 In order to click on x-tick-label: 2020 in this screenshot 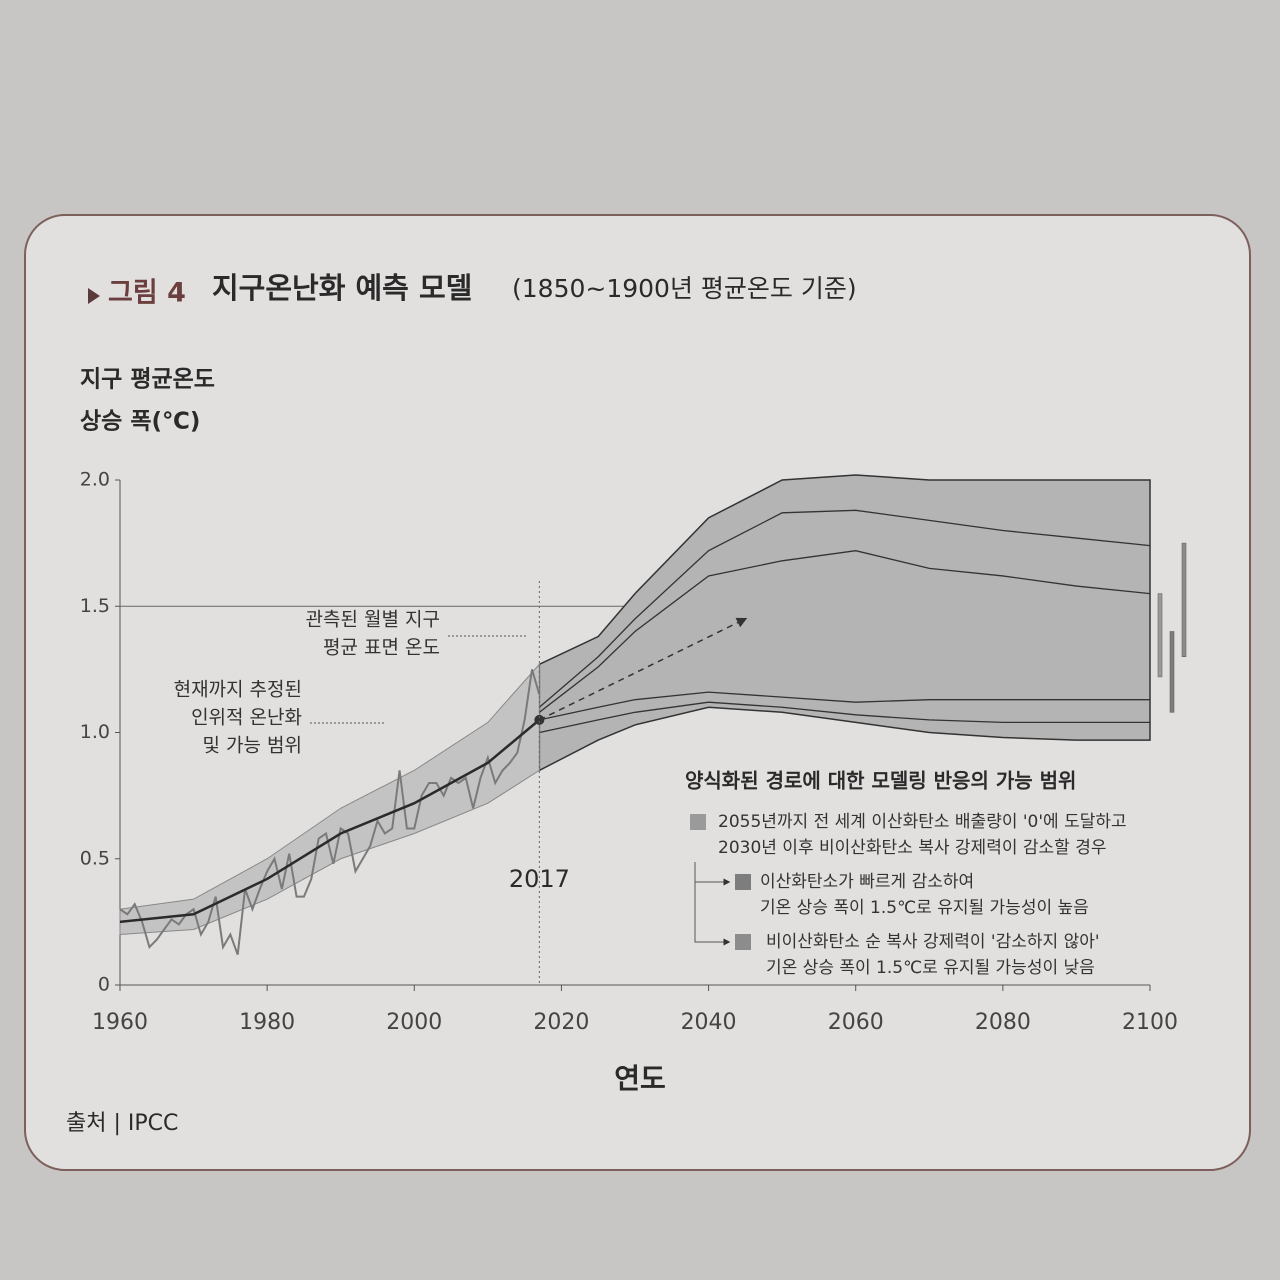, I will do `click(561, 1022)`.